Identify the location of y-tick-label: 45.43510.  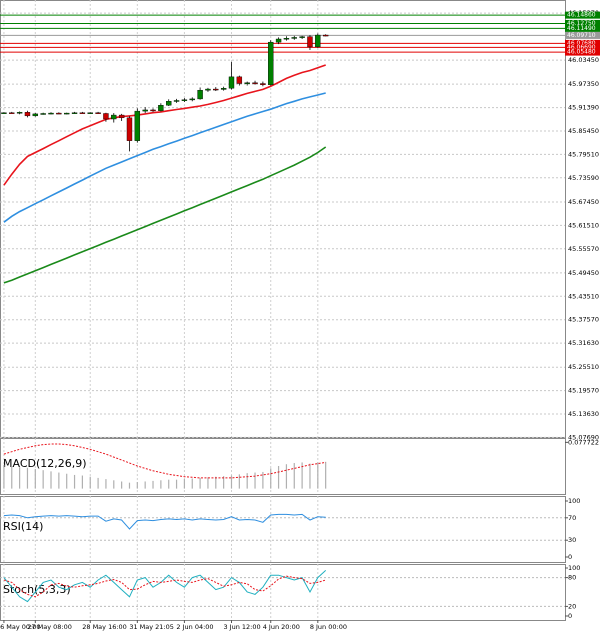
(583, 296).